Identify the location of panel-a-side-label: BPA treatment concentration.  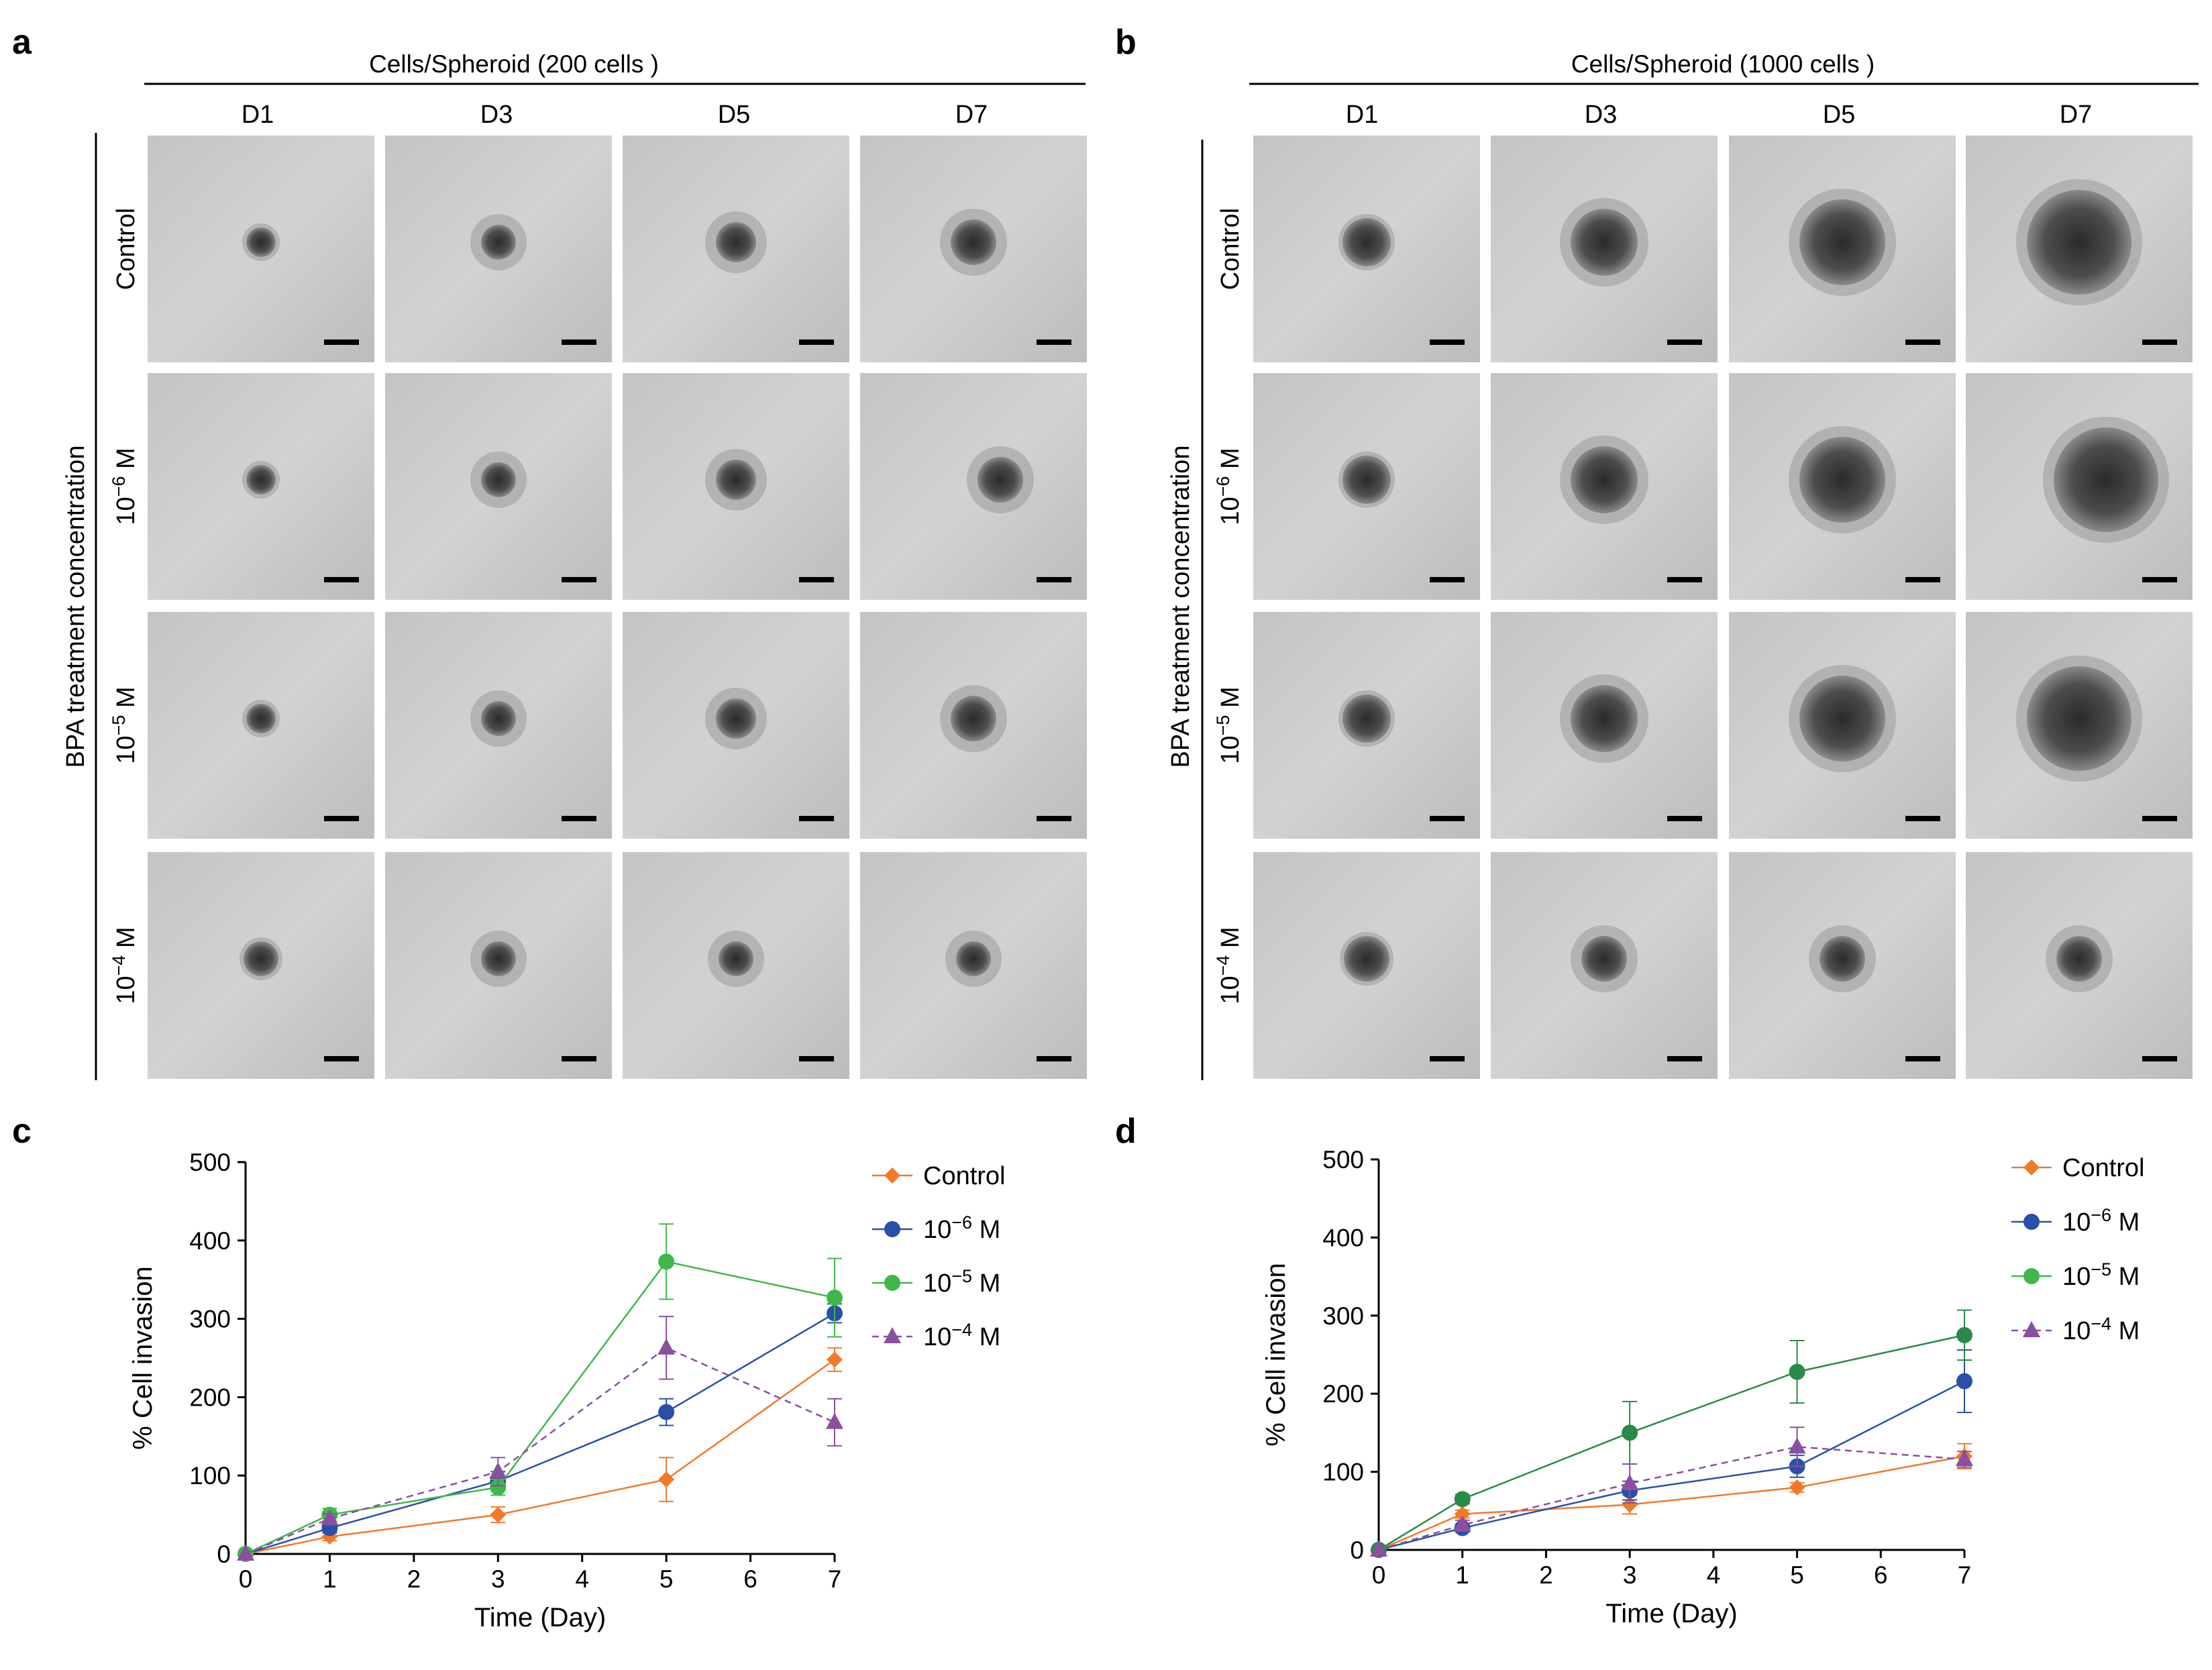
(76, 607).